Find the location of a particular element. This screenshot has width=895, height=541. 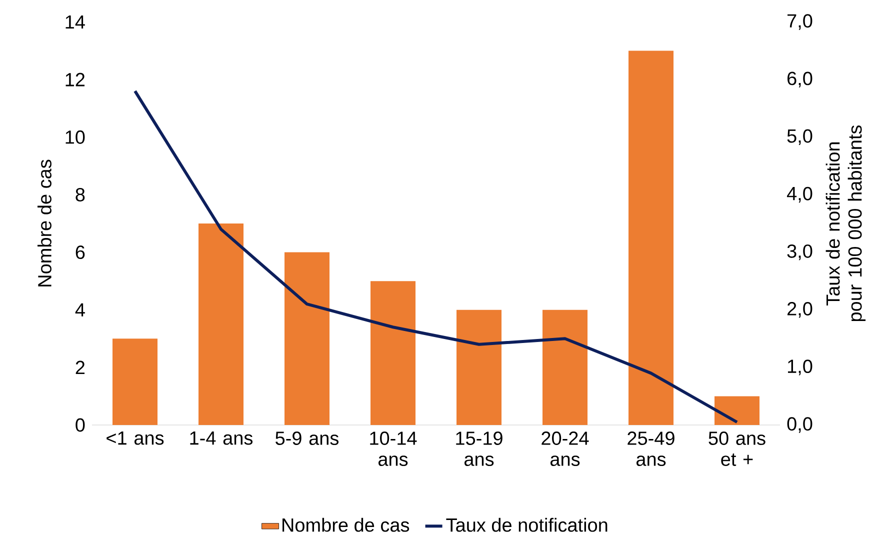

y-tick-label: 14 is located at coordinates (75, 22).